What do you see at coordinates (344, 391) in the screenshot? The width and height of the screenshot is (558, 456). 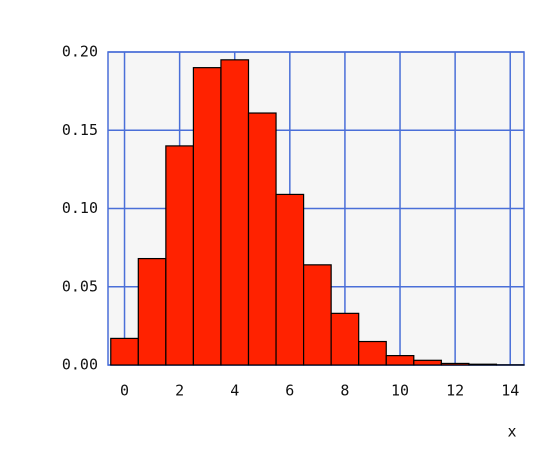 I see `x-tick-label: 8` at bounding box center [344, 391].